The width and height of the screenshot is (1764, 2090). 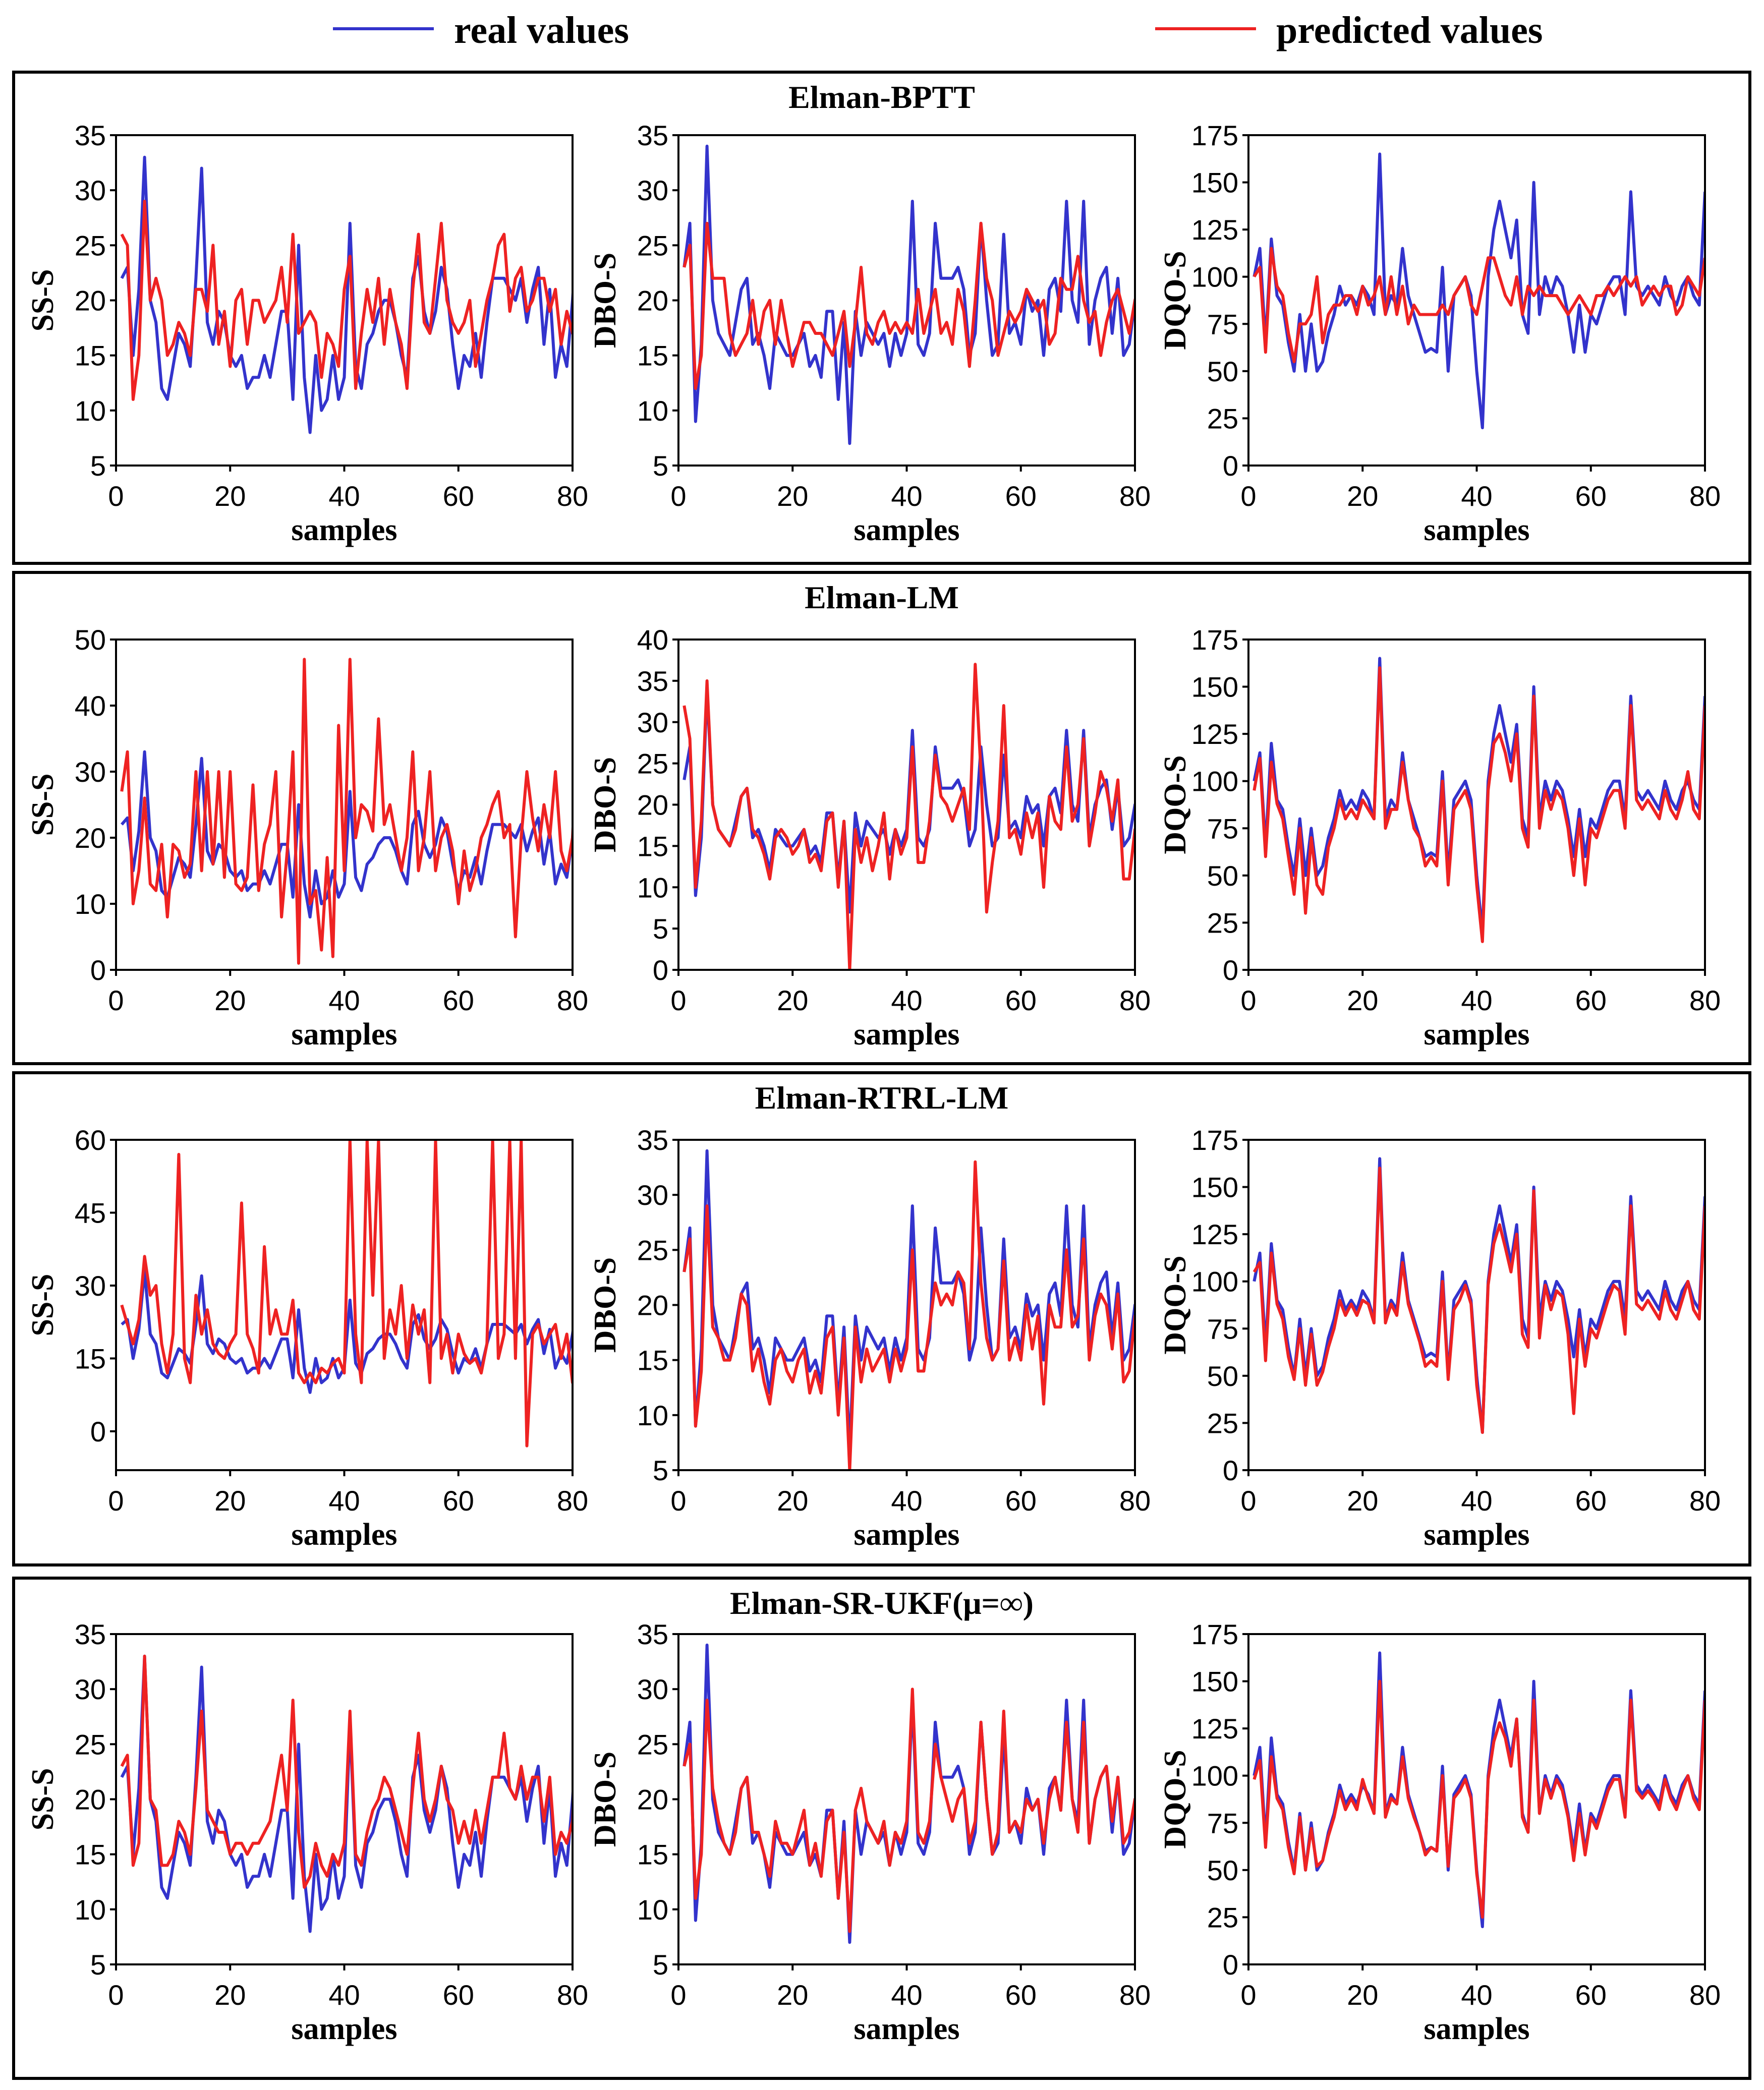 I want to click on chart-elman-rtrl-lm-dqo-s: 0 25 50 75 100 125 150 175 0 20 40 60 80 samples DQO-S, so click(x=1439, y=1338).